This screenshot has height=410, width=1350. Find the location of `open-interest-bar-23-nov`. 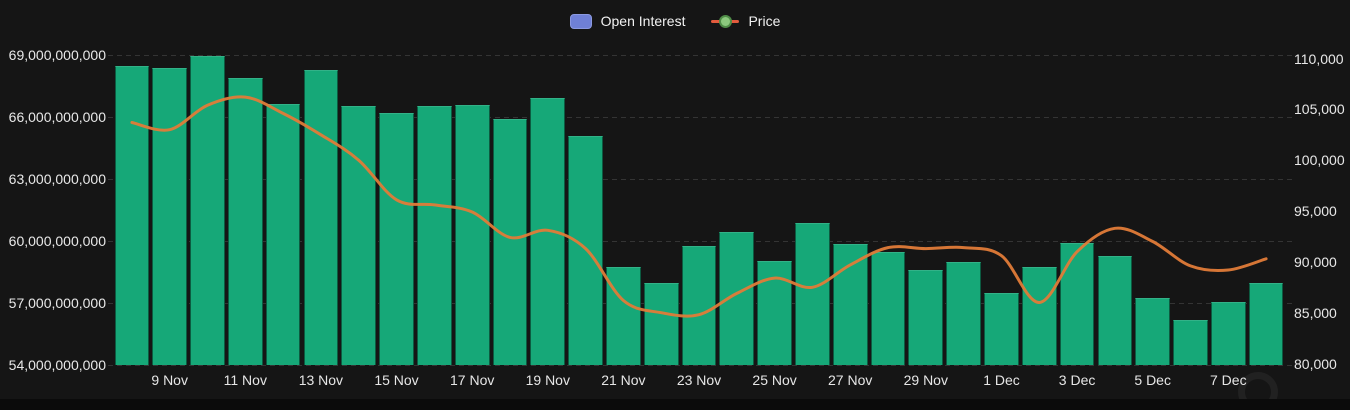

open-interest-bar-23-nov is located at coordinates (699, 305).